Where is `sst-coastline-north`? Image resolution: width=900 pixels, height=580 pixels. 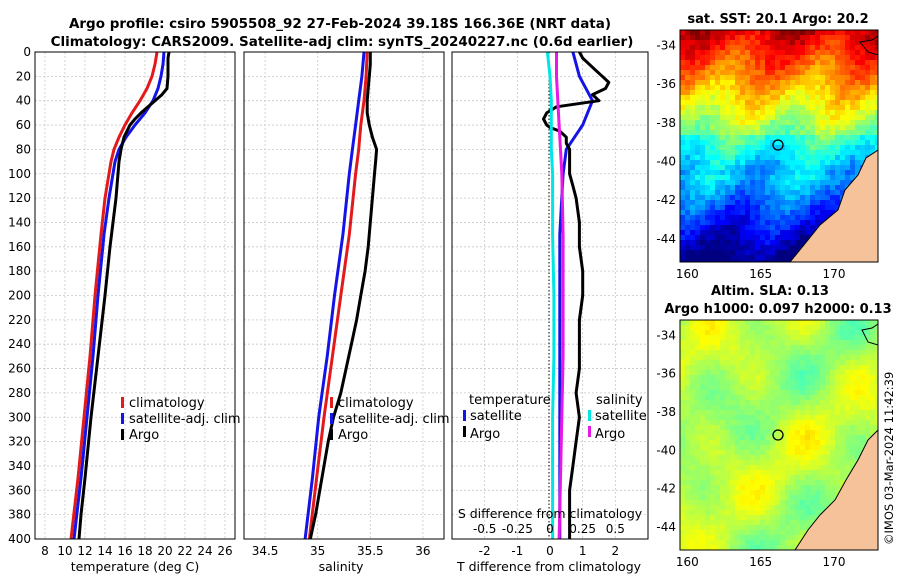 sst-coastline-north is located at coordinates (868, 45).